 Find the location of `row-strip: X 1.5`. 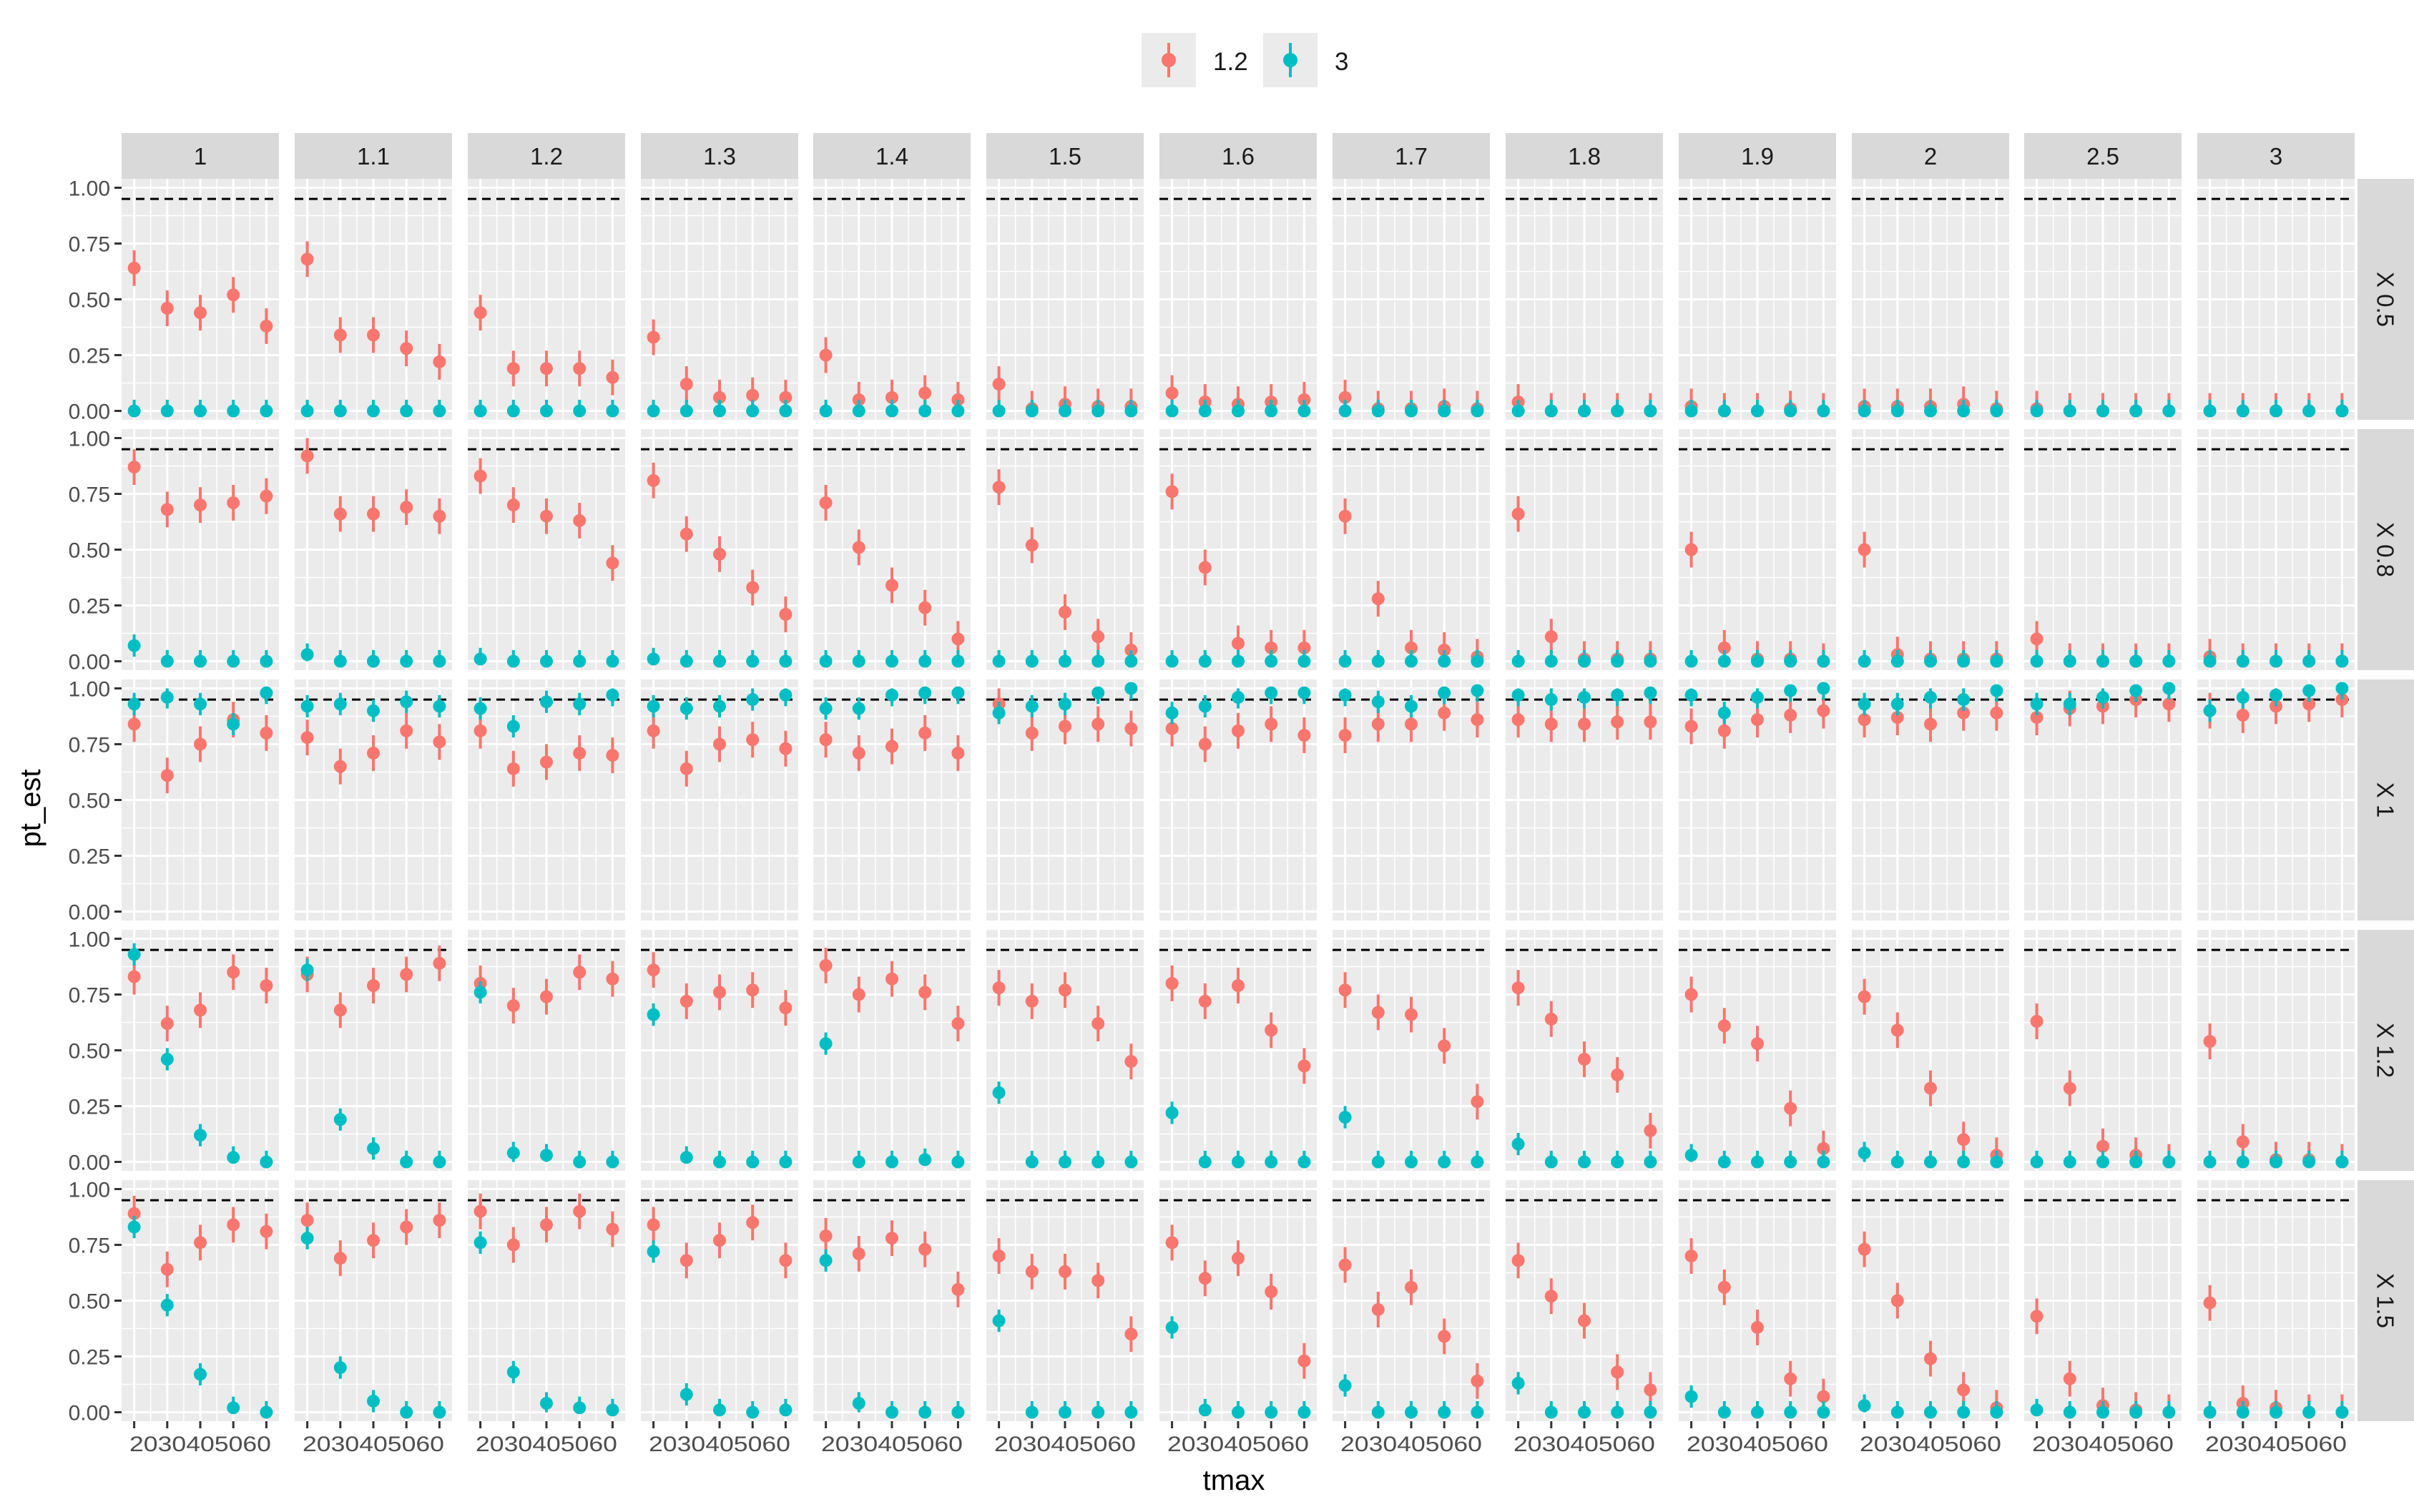

row-strip: X 1.5 is located at coordinates (2385, 1300).